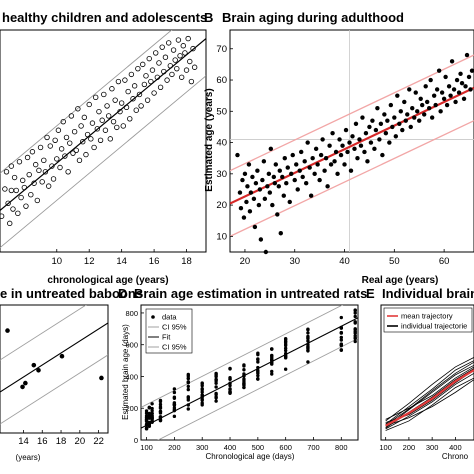 This screenshot has width=474, height=474. Describe the element at coordinates (245, 261) in the screenshot. I see `panel-b-x-tick-label: 20` at that location.